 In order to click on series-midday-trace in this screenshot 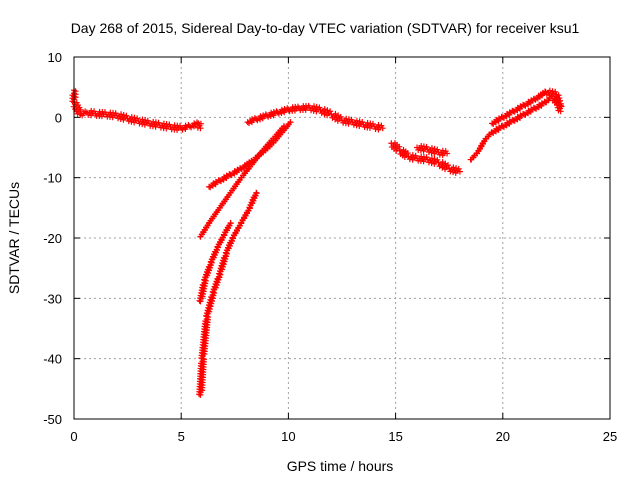, I will do `click(315, 117)`.